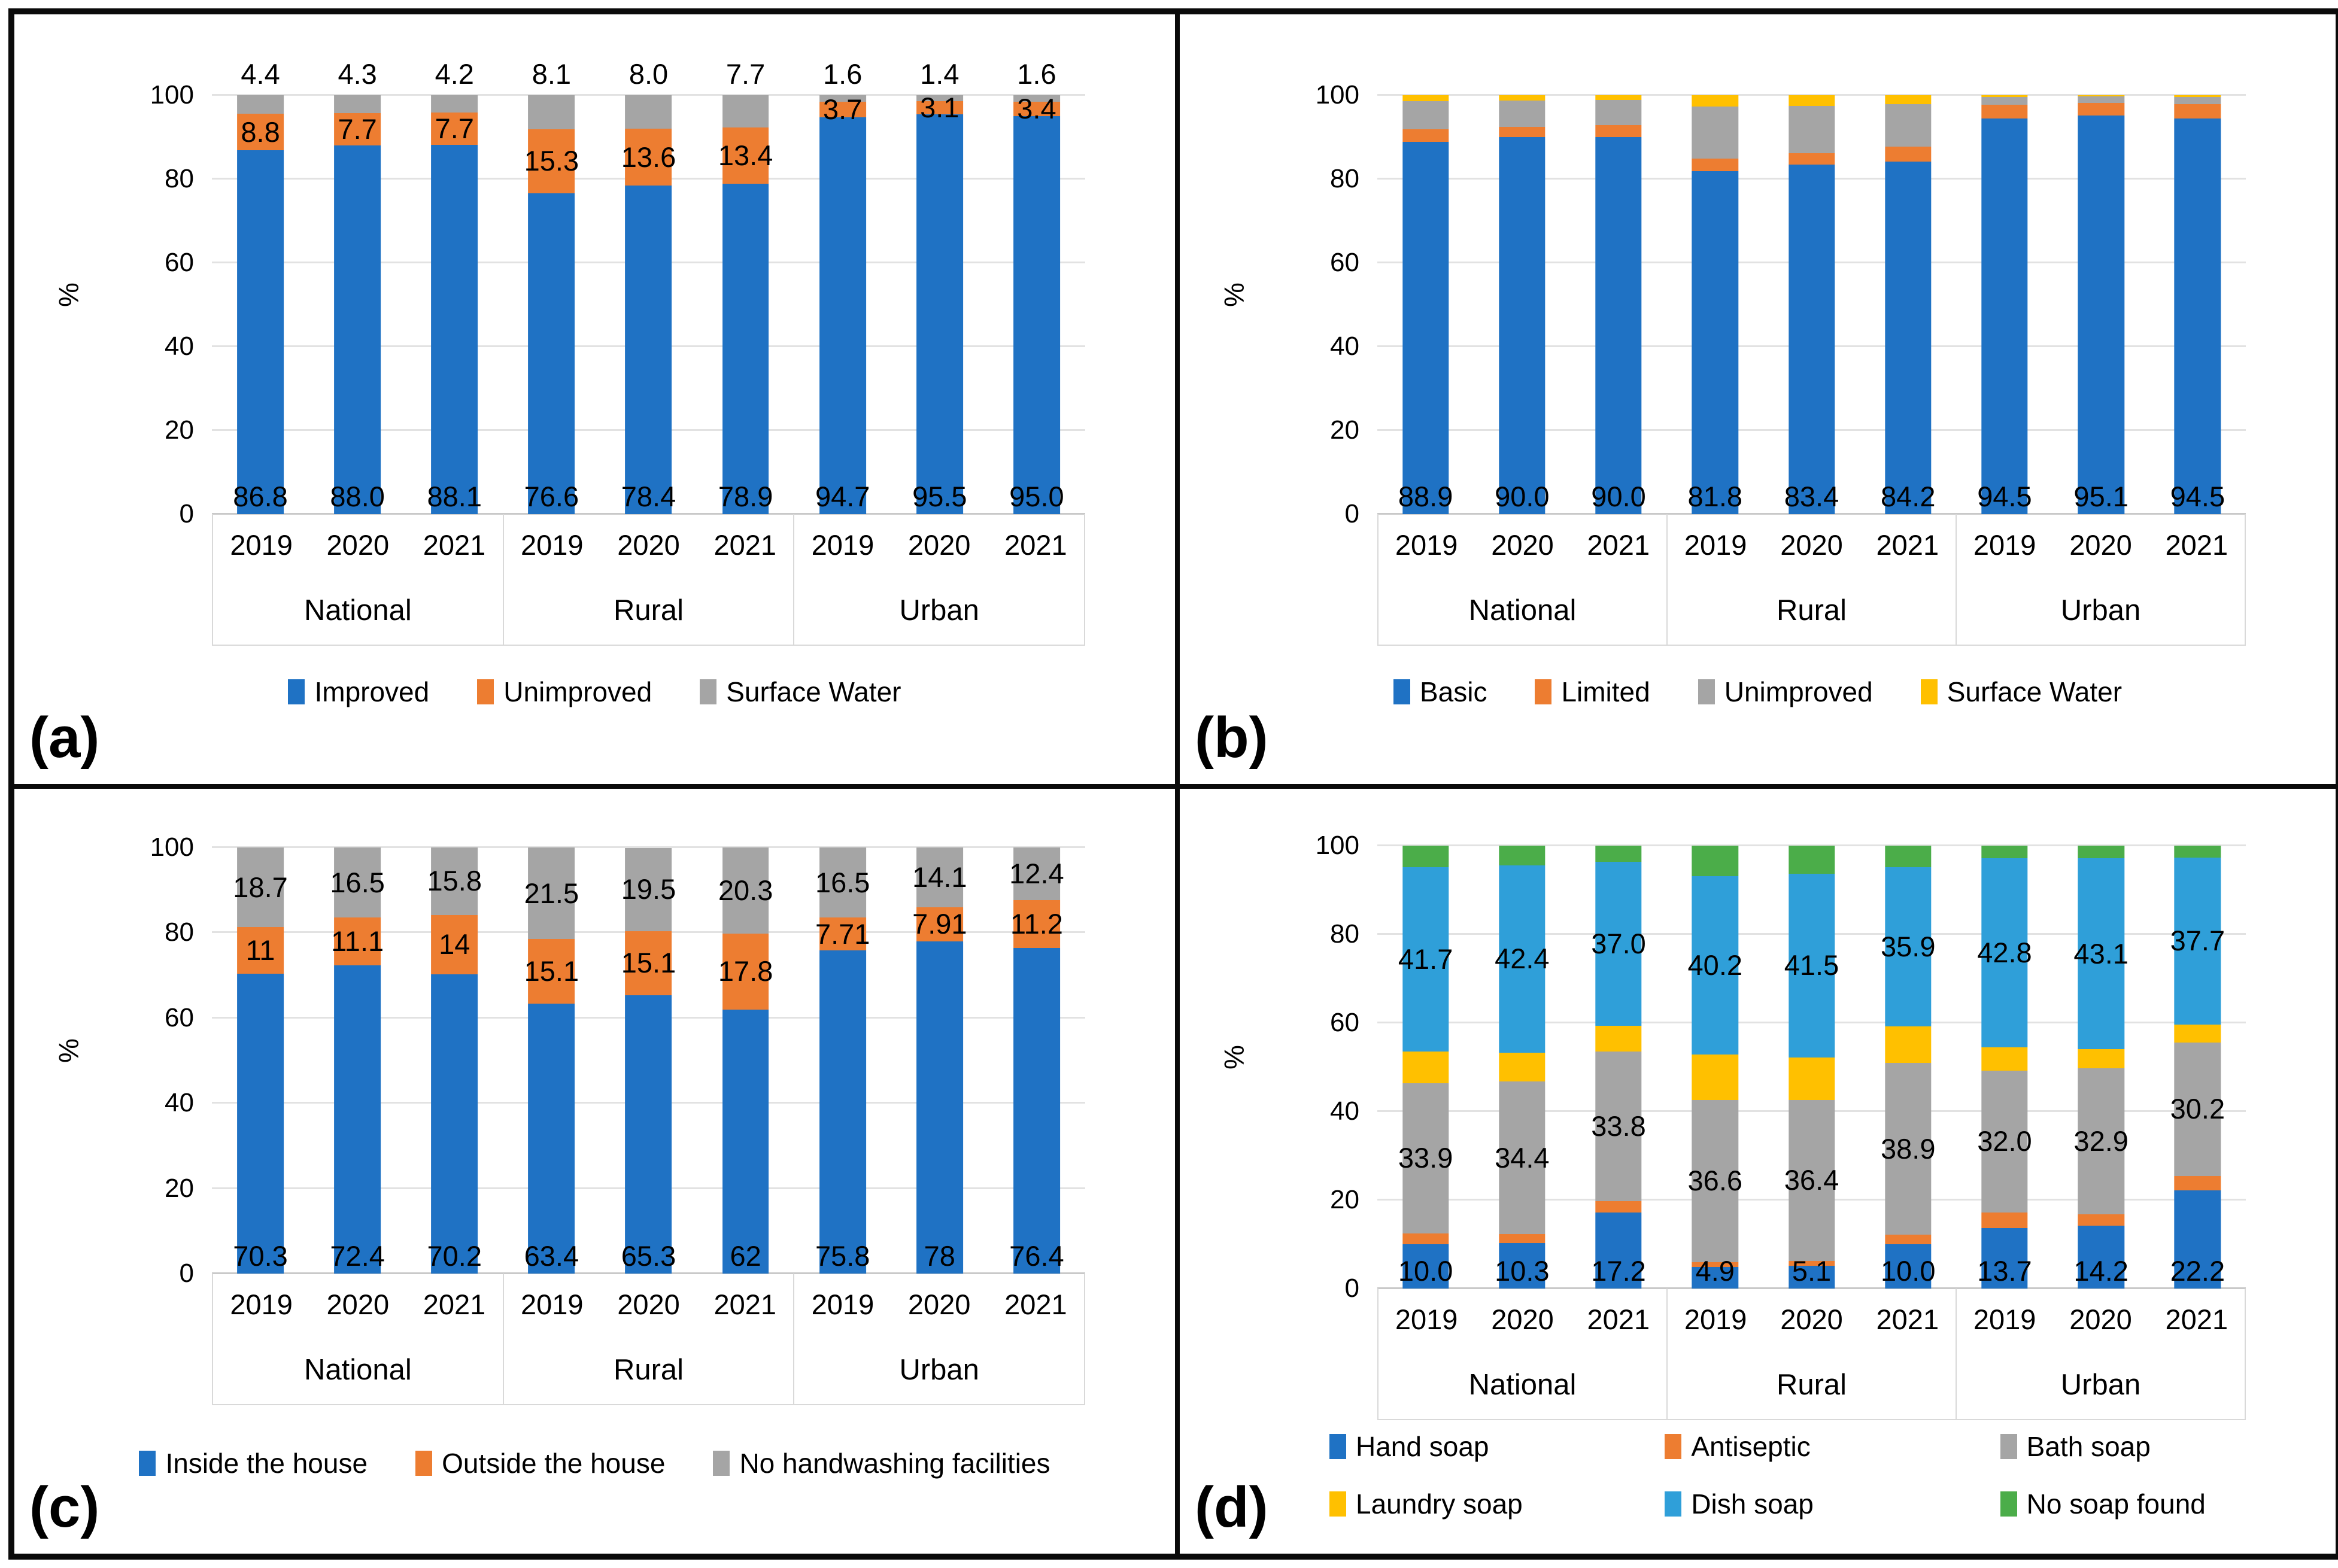 Image resolution: width=2338 pixels, height=1568 pixels. What do you see at coordinates (1522, 1385) in the screenshot?
I see `x-group-label-national: National` at bounding box center [1522, 1385].